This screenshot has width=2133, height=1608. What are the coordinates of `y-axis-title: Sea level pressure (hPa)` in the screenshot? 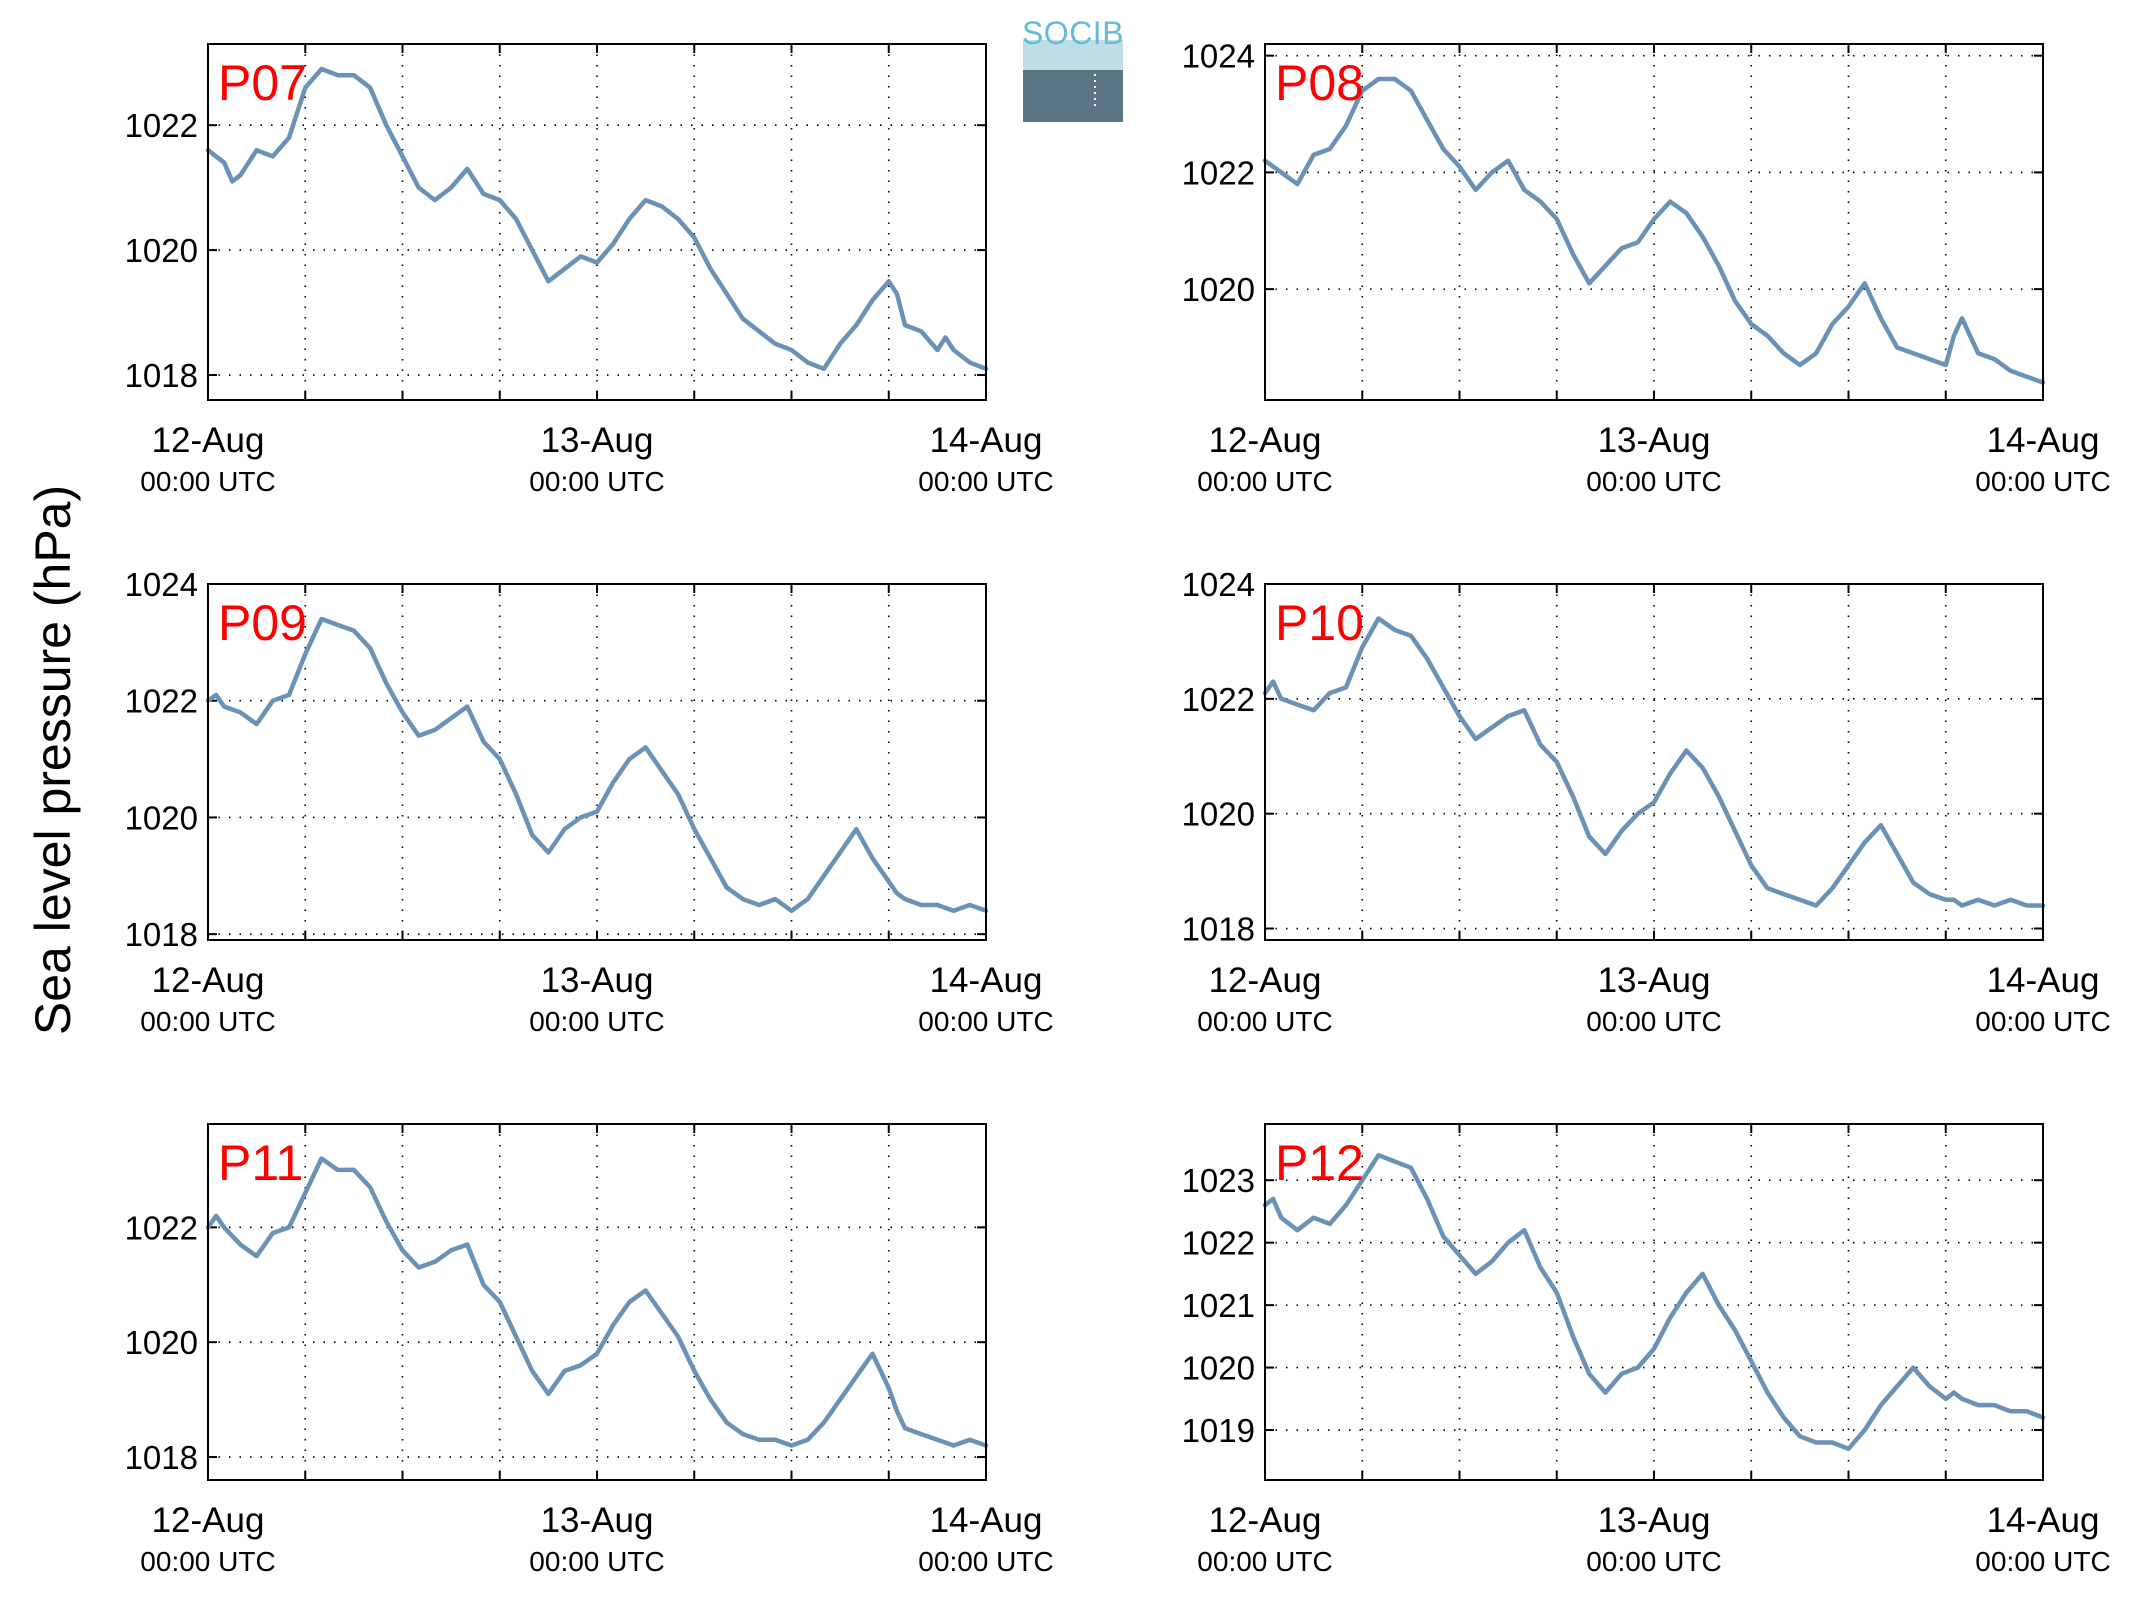 It's located at (53, 760).